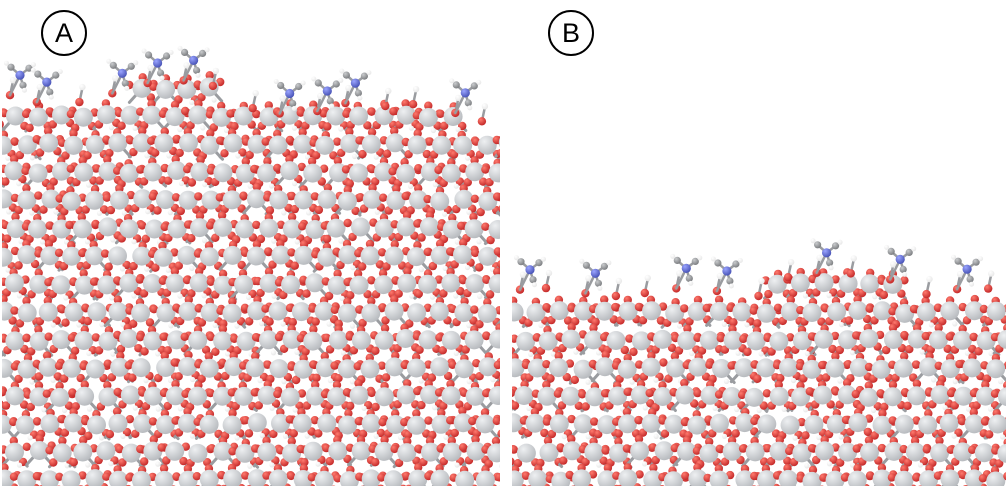 The height and width of the screenshot is (486, 1008). I want to click on panel-a-label: A, so click(64, 33).